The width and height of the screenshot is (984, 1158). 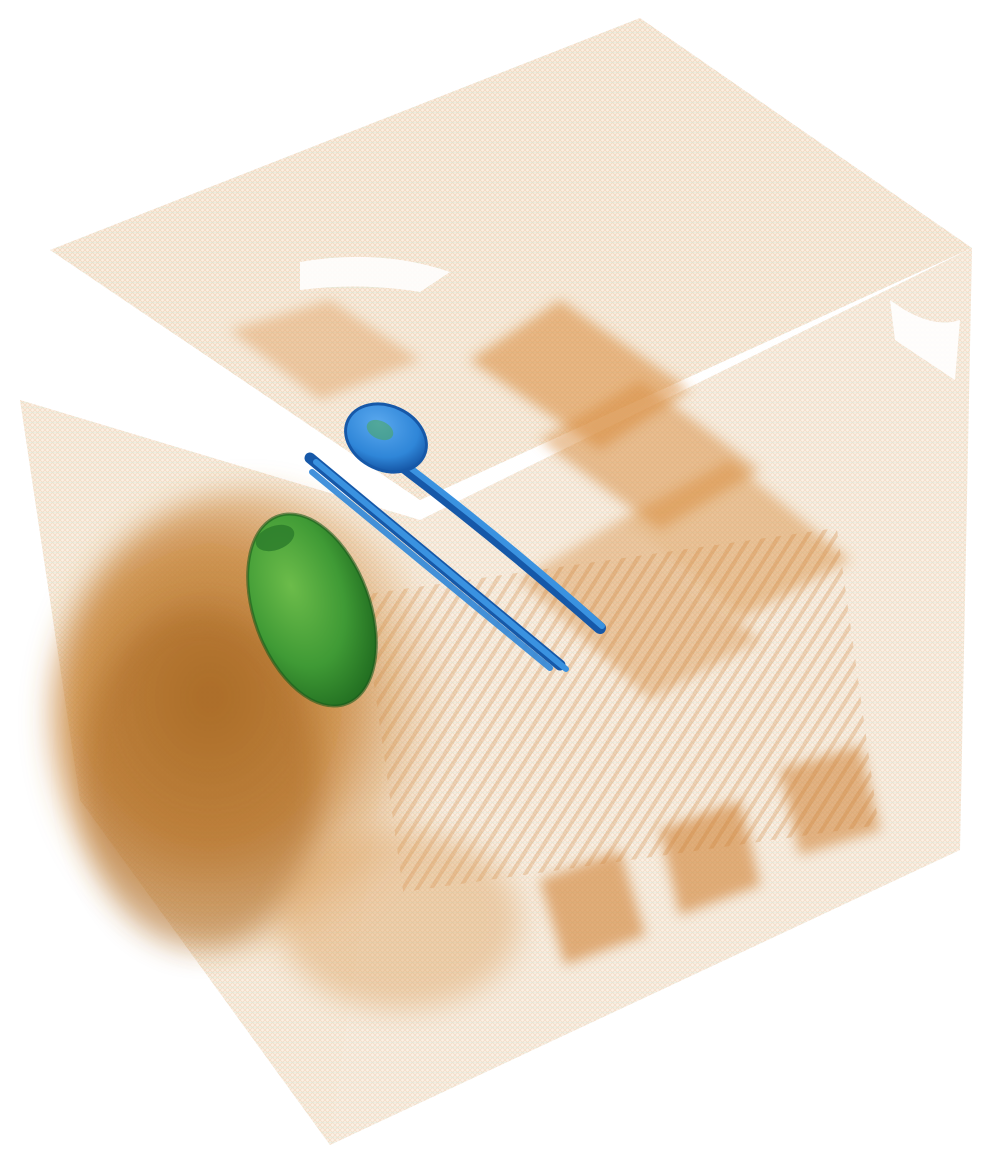 I want to click on chopsticks, so click(x=436, y=562).